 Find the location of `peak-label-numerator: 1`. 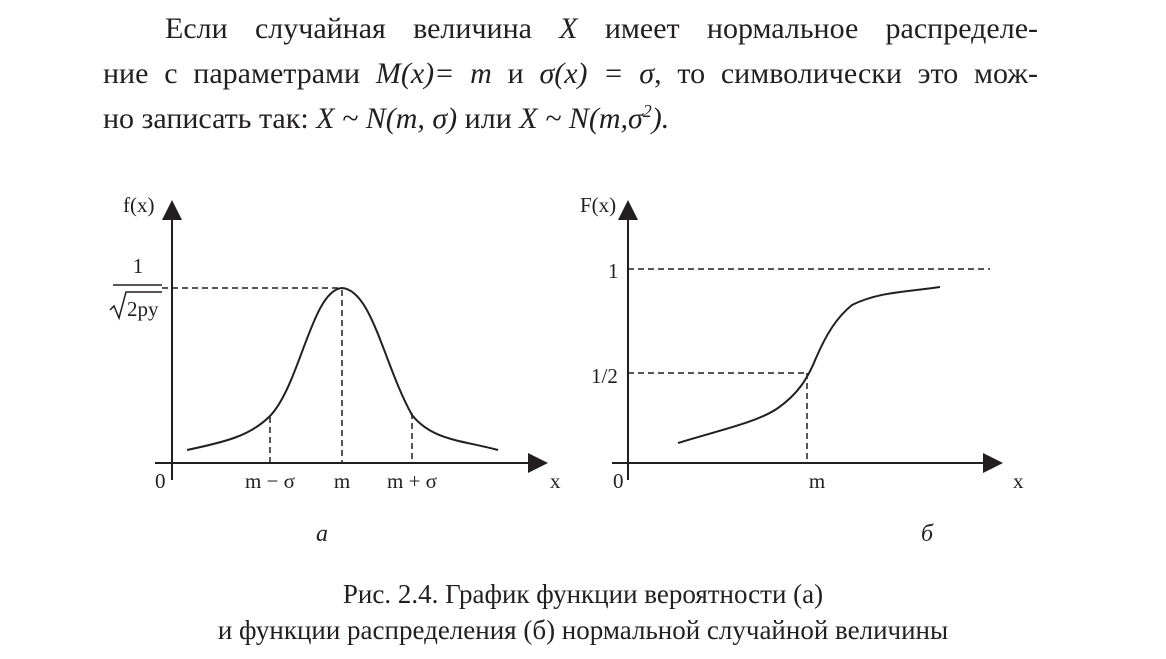

peak-label-numerator: 1 is located at coordinates (138, 266).